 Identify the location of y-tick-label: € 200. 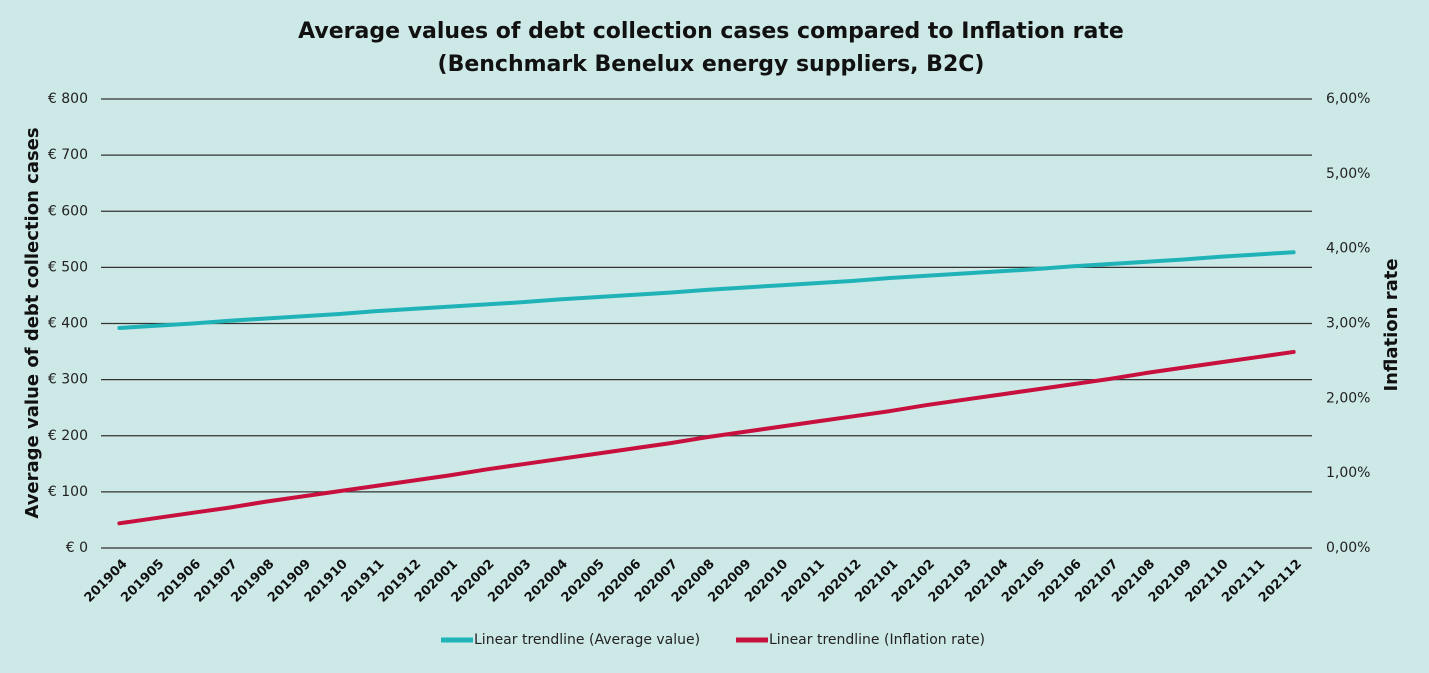
(68, 436).